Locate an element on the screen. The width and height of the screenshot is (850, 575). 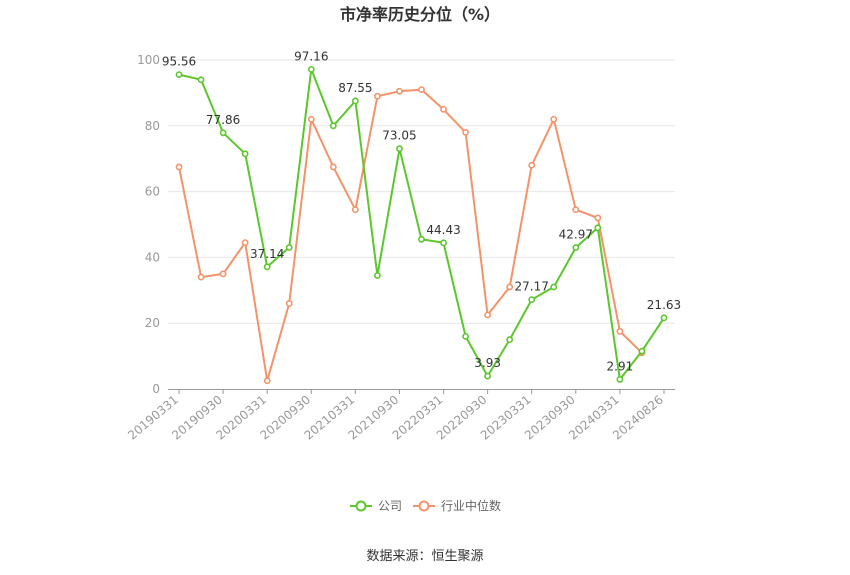
data-label: 97.16 is located at coordinates (311, 56).